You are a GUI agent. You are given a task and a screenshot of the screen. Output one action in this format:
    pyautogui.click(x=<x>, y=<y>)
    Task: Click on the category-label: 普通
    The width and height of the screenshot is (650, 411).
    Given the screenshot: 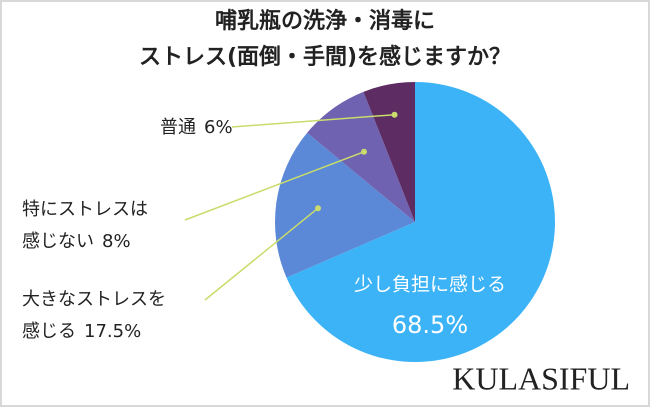 What is the action you would take?
    pyautogui.click(x=178, y=127)
    